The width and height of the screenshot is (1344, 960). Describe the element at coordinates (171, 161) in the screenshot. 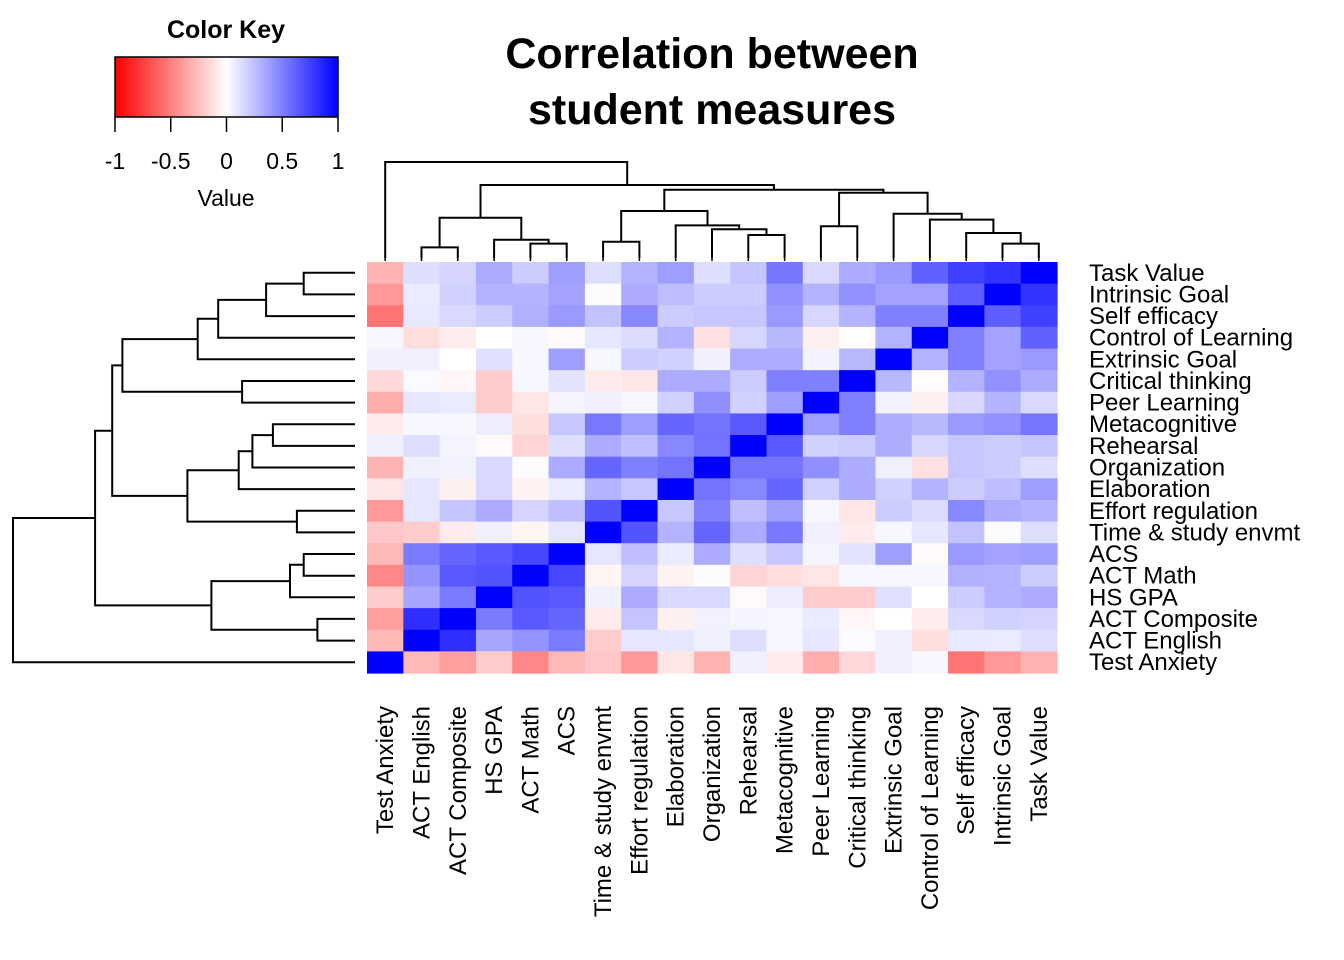

I see `color-key-tick-label: -0.5` at that location.